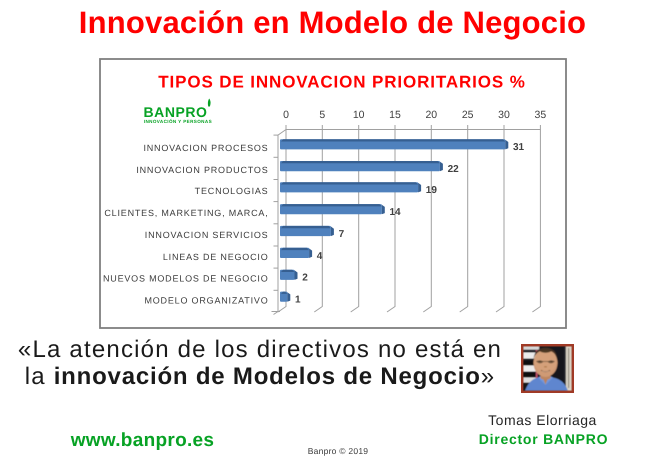  What do you see at coordinates (202, 170) in the screenshot?
I see `svg-text: INNOVACION PRODUCTOS` at bounding box center [202, 170].